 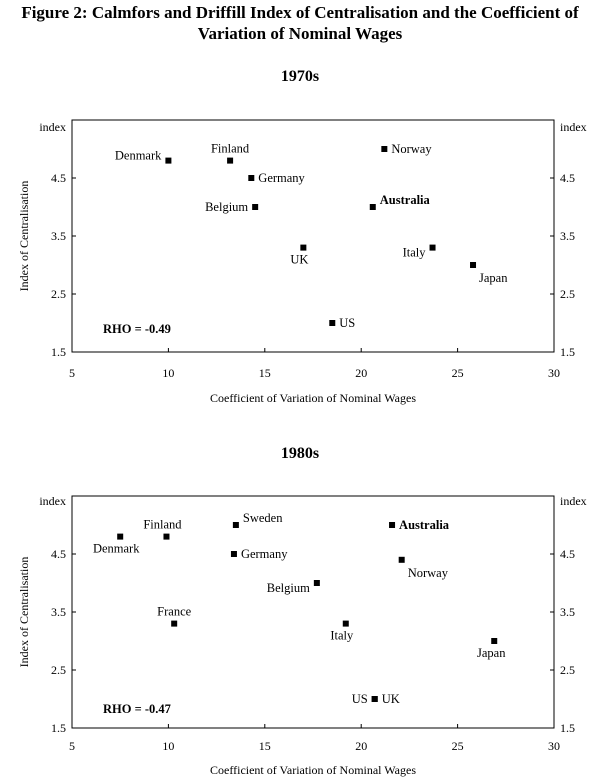 I want to click on chart-title: 1980s, so click(x=300, y=453).